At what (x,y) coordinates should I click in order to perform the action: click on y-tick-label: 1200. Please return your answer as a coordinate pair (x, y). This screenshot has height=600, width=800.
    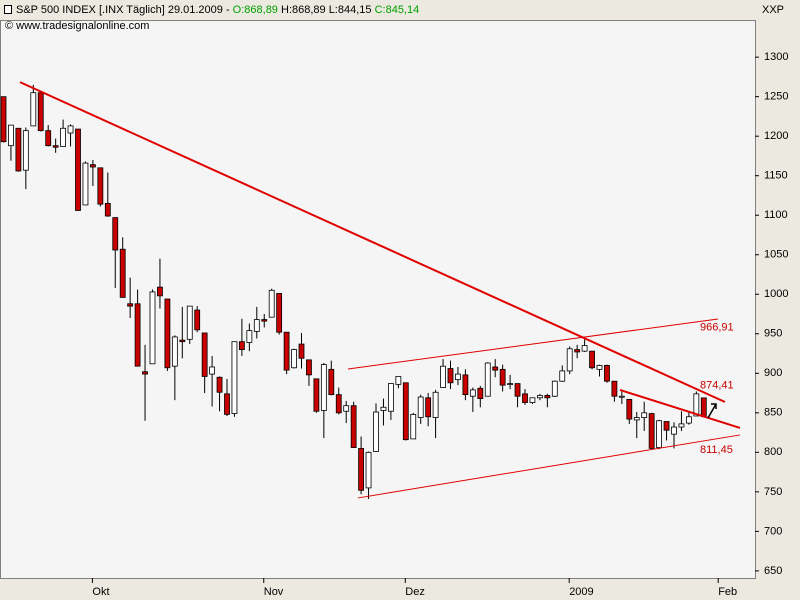
    Looking at the image, I should click on (776, 136).